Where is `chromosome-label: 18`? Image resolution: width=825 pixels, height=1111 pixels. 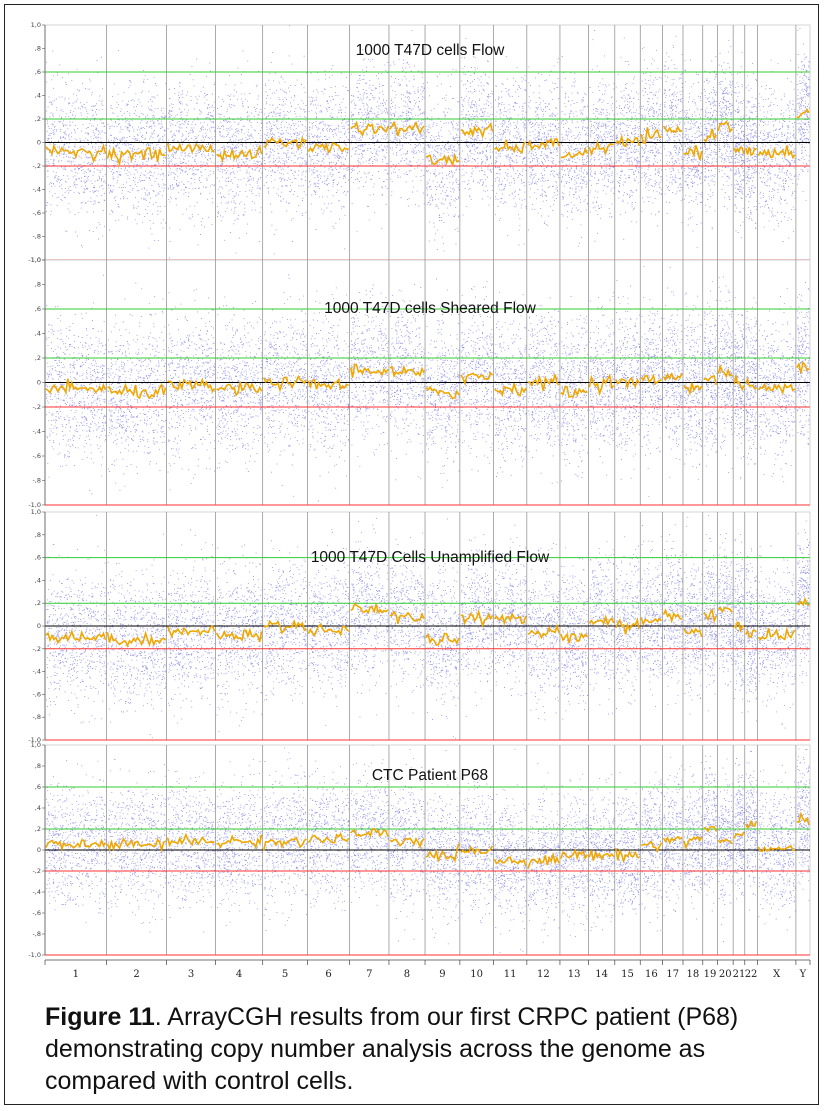
chromosome-label: 18 is located at coordinates (693, 974).